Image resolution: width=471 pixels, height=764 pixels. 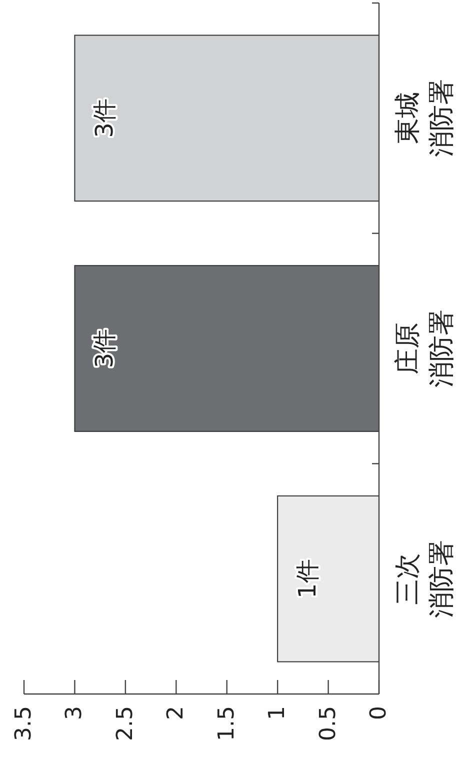 I want to click on y-tick-label: 三次消防署, so click(x=425, y=579).